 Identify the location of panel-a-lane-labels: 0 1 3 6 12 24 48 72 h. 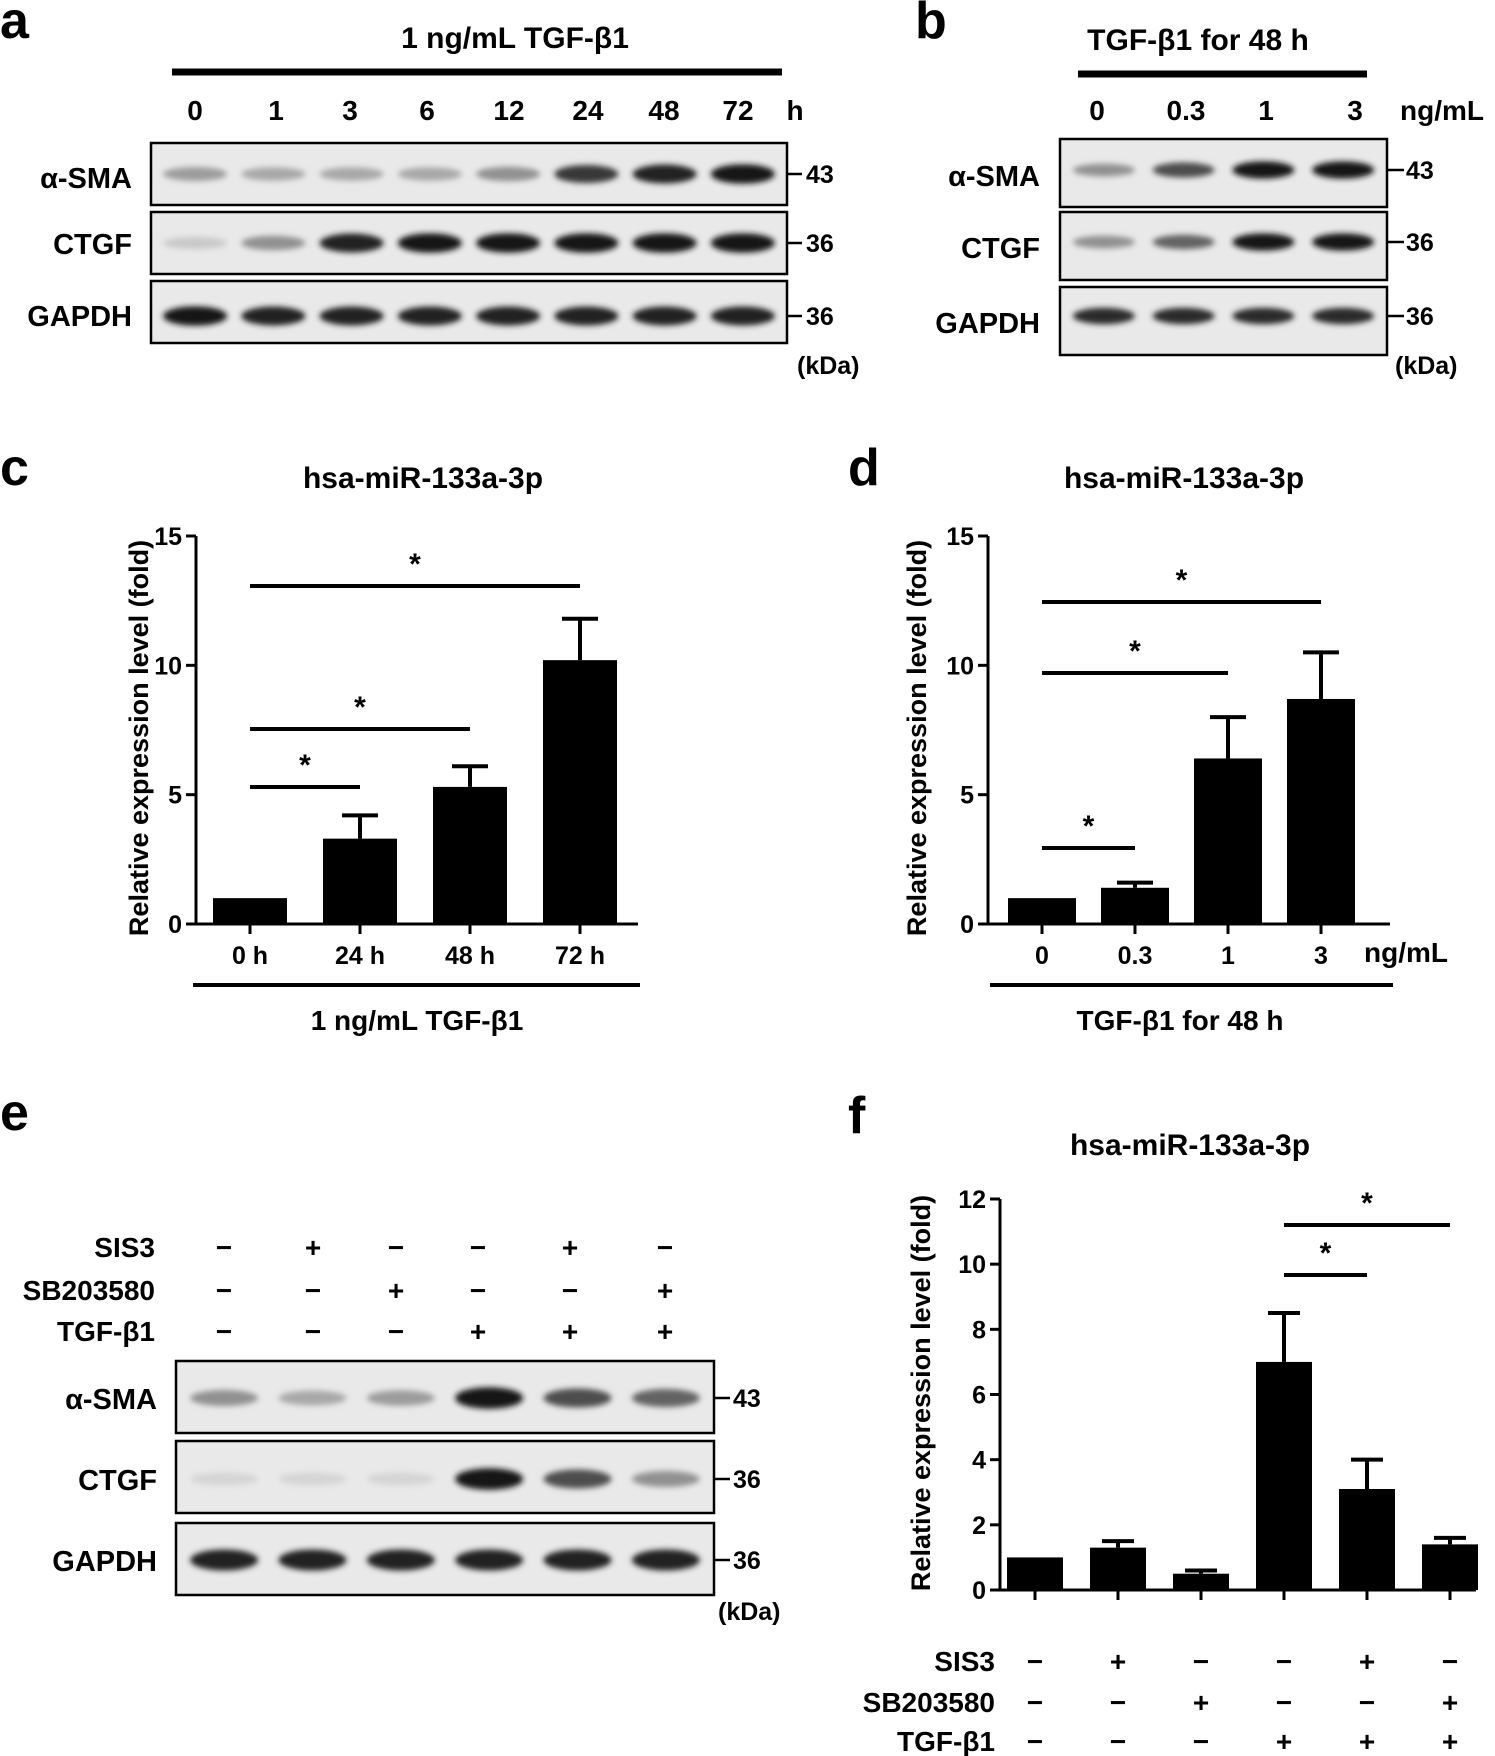
(495, 110).